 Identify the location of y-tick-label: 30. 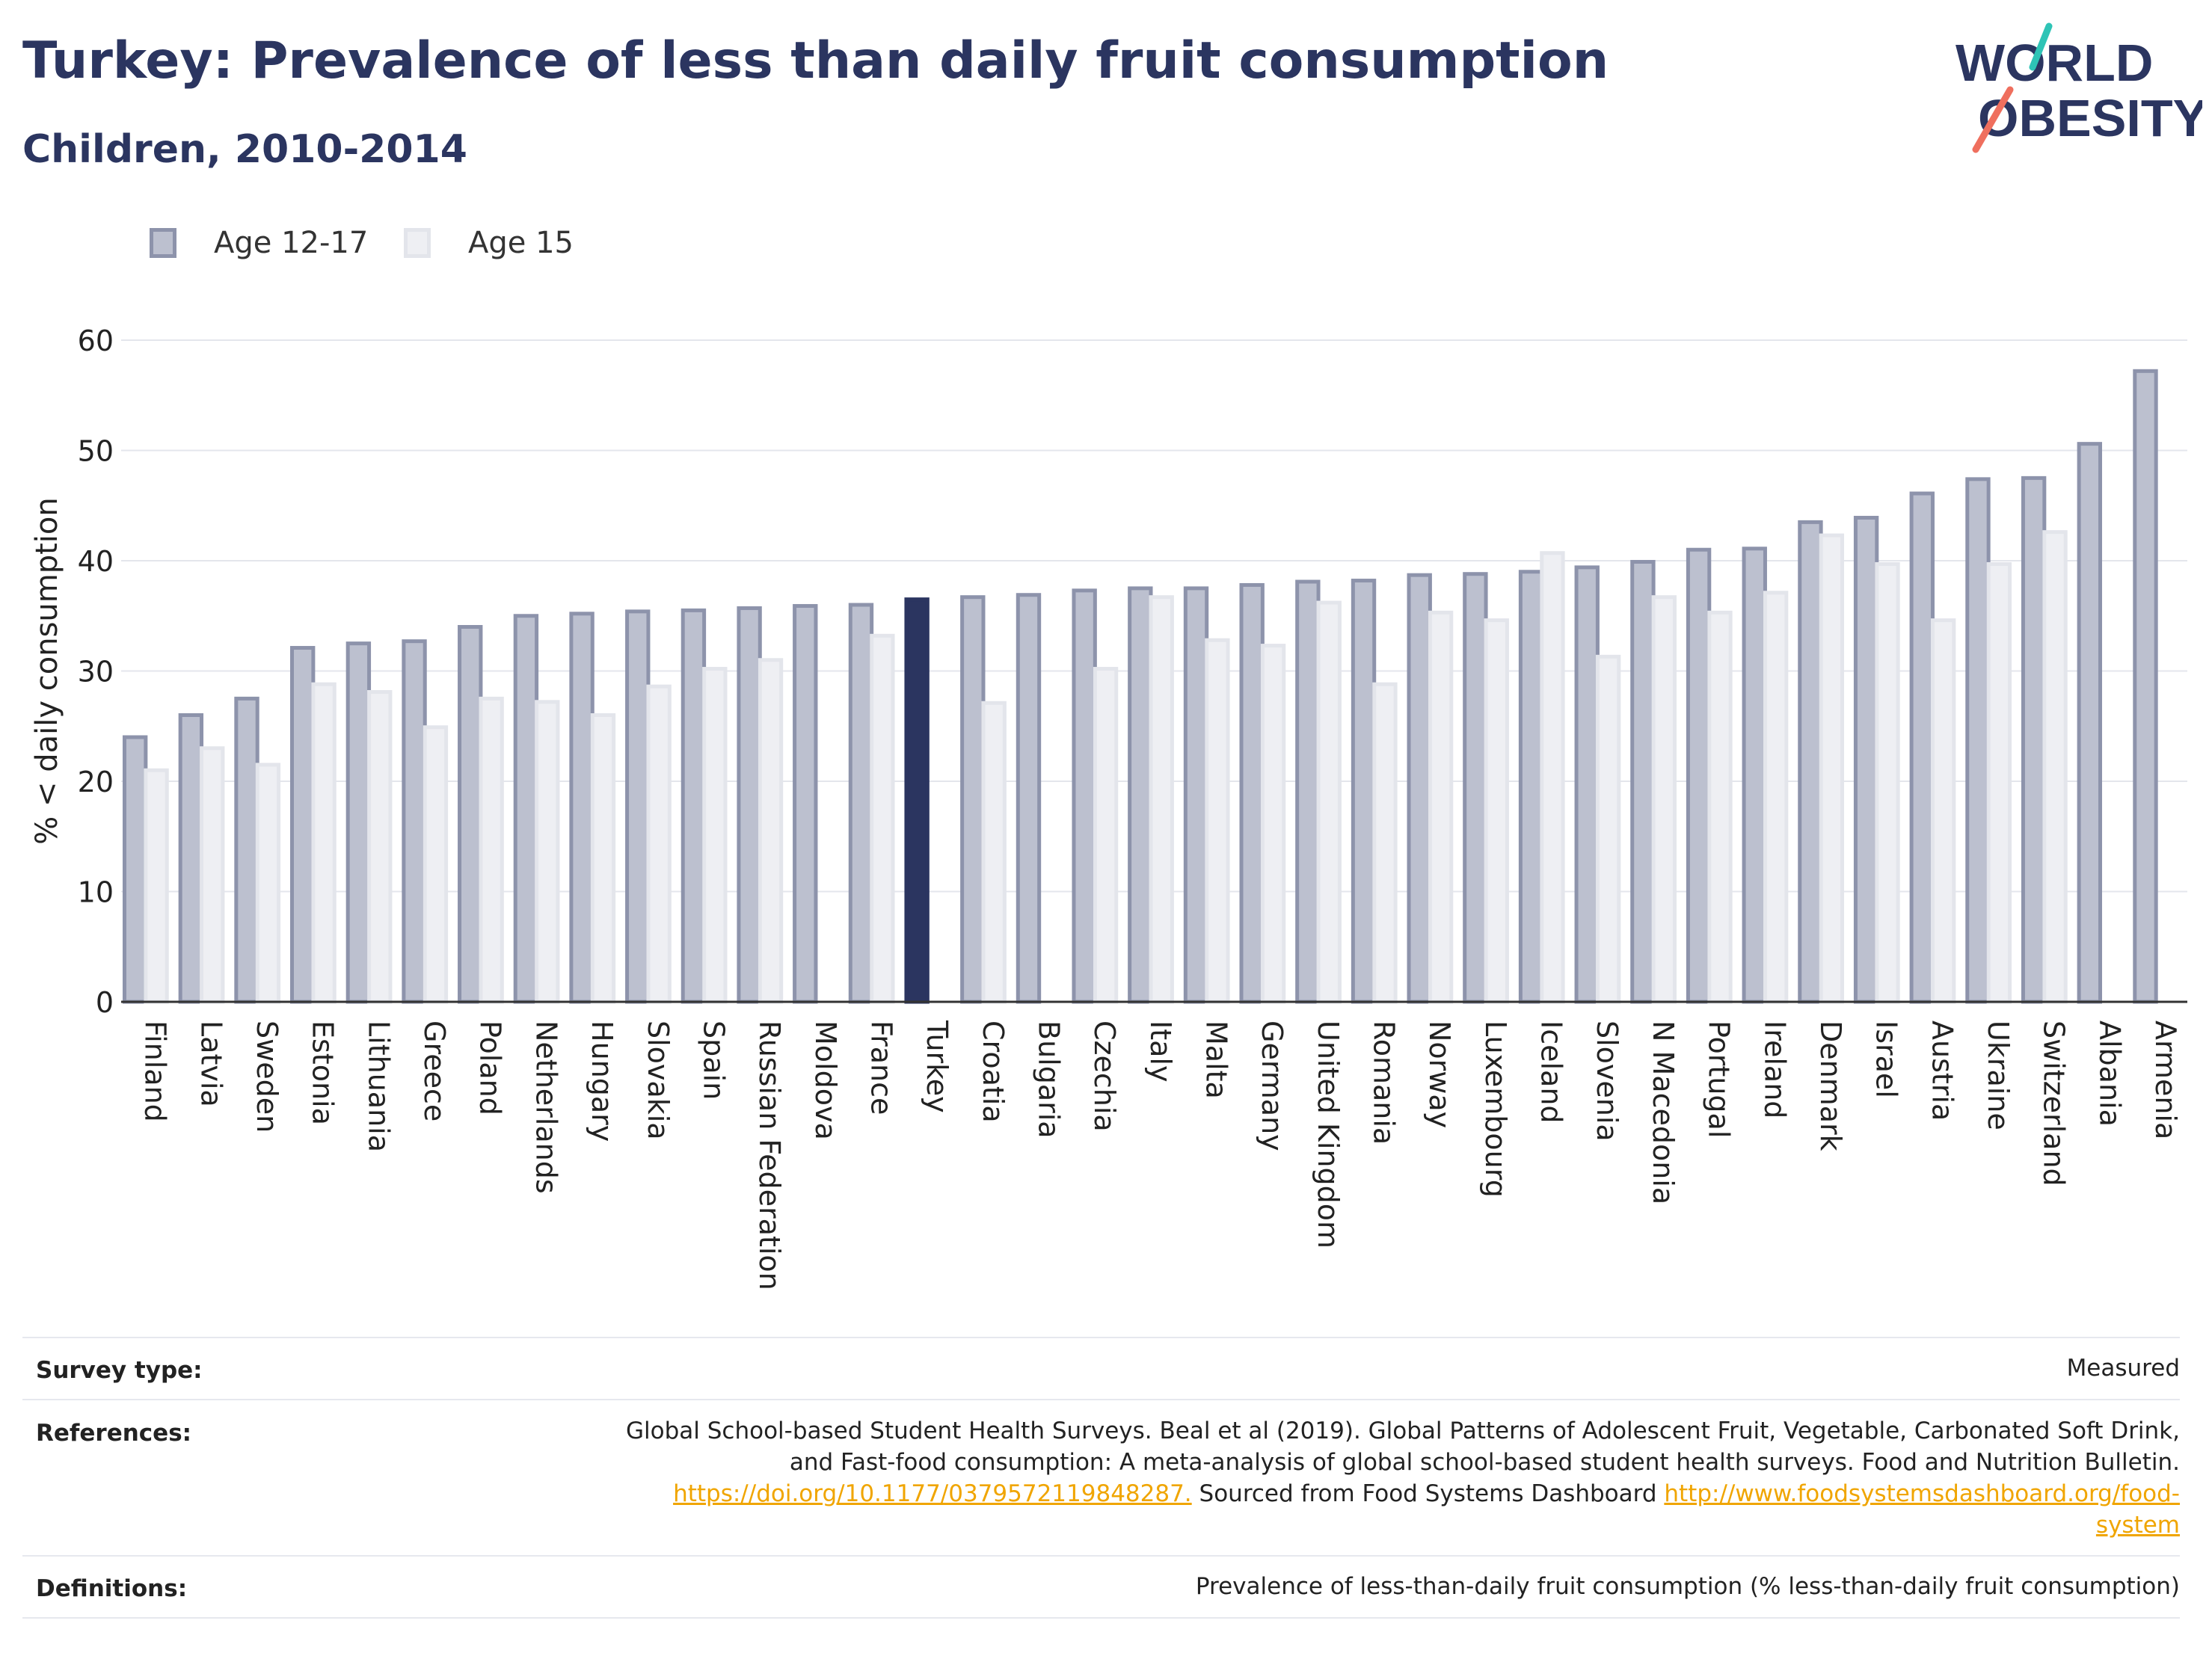
(96, 672).